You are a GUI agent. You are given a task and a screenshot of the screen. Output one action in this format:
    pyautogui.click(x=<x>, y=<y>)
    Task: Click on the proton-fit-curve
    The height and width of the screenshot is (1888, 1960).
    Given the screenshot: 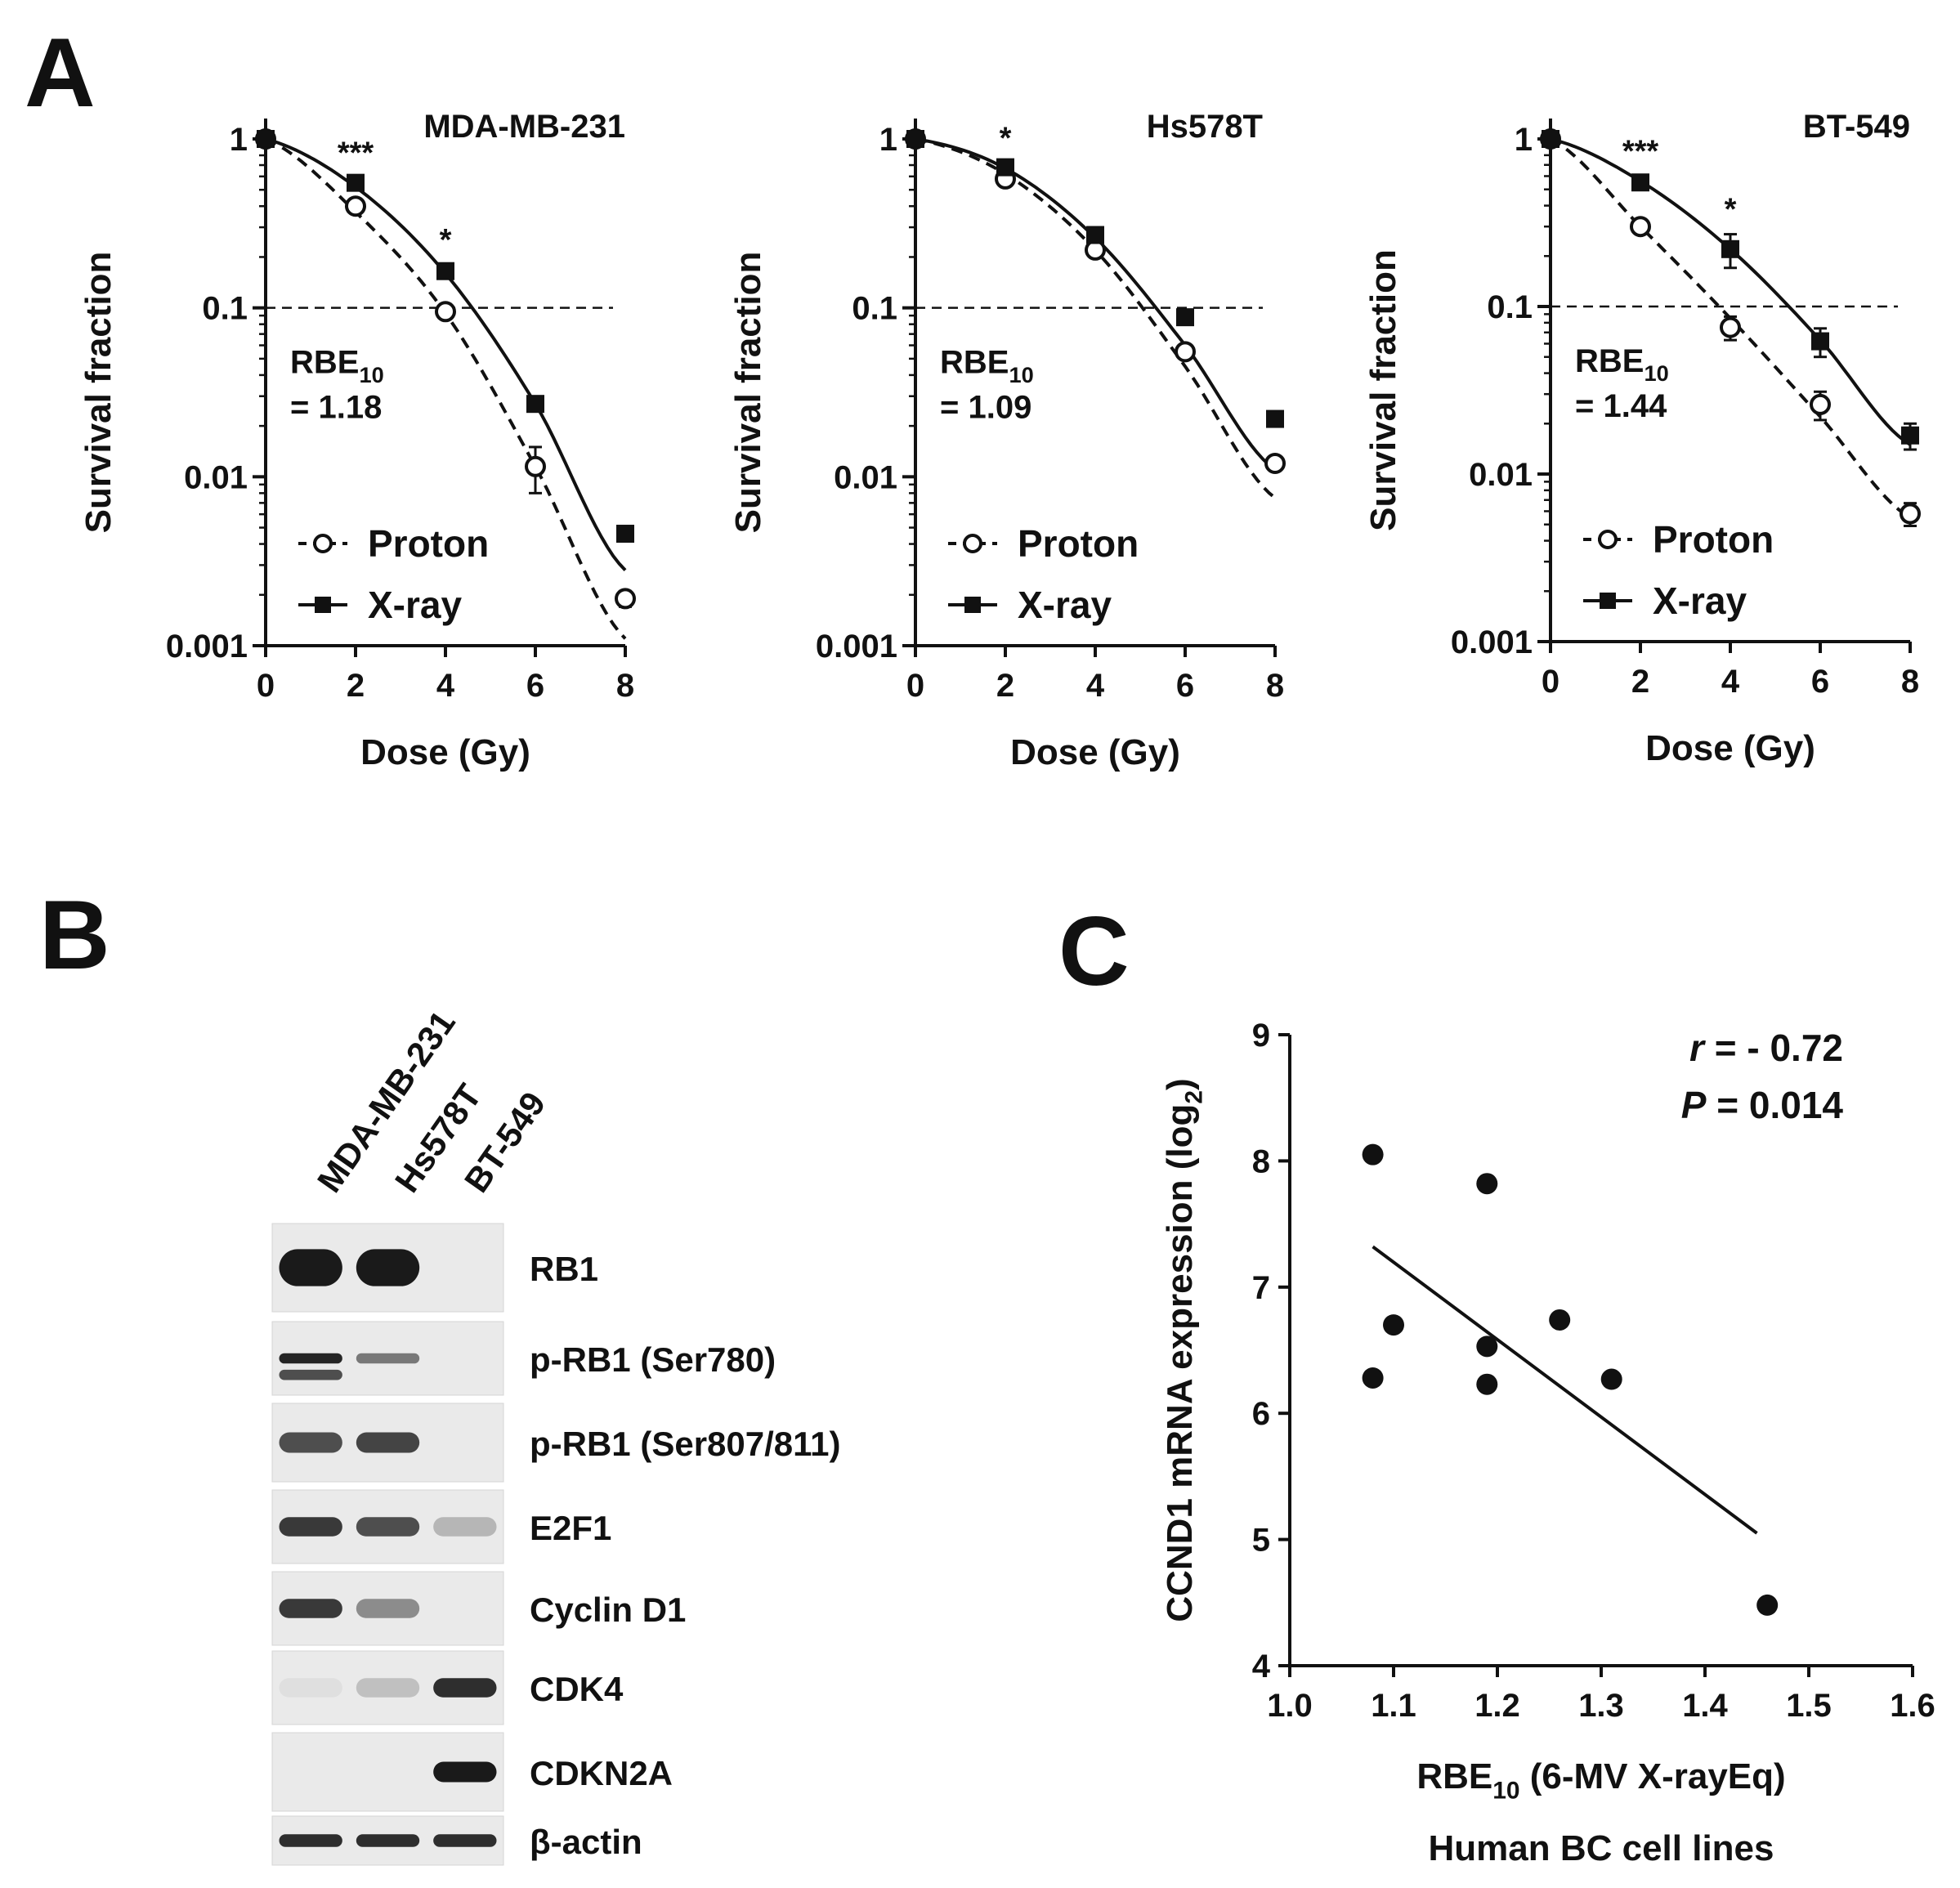 What is the action you would take?
    pyautogui.click(x=1096, y=318)
    